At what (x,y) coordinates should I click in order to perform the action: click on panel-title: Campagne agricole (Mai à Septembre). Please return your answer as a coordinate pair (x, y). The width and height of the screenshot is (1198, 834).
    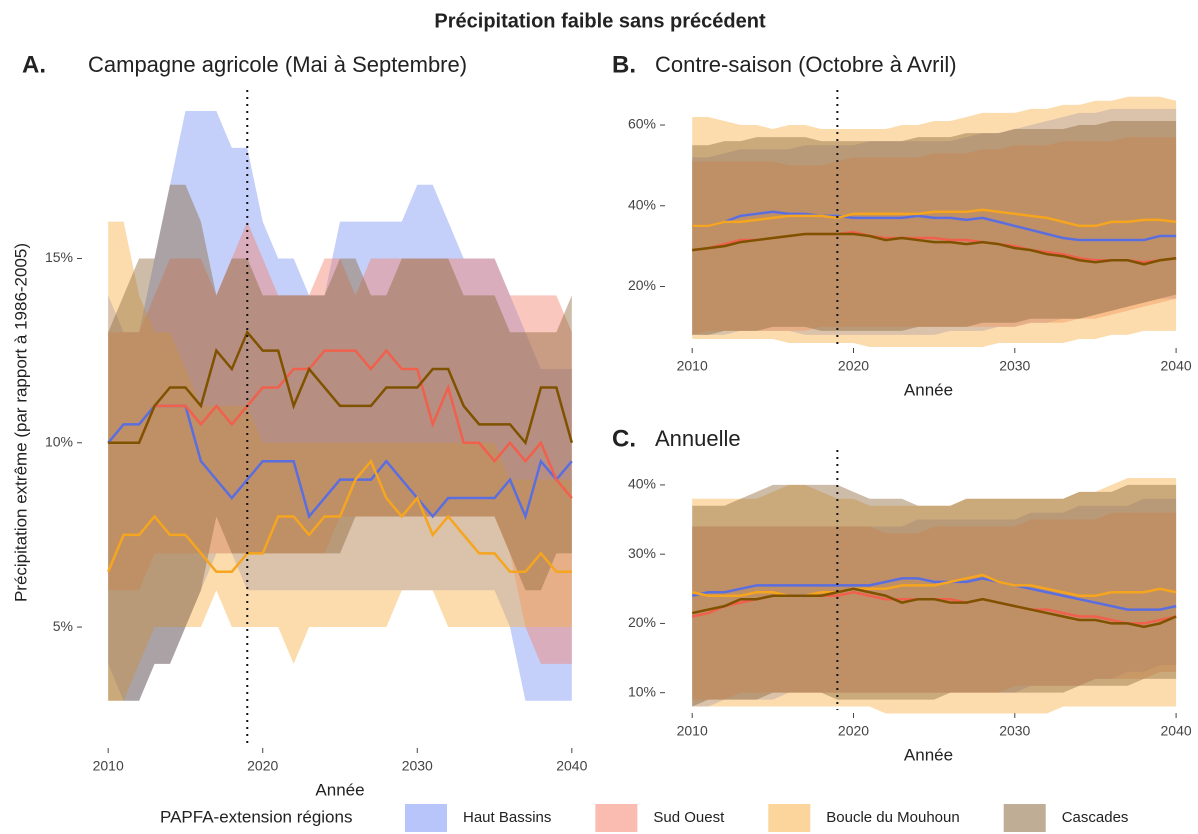
    Looking at the image, I should click on (277, 64).